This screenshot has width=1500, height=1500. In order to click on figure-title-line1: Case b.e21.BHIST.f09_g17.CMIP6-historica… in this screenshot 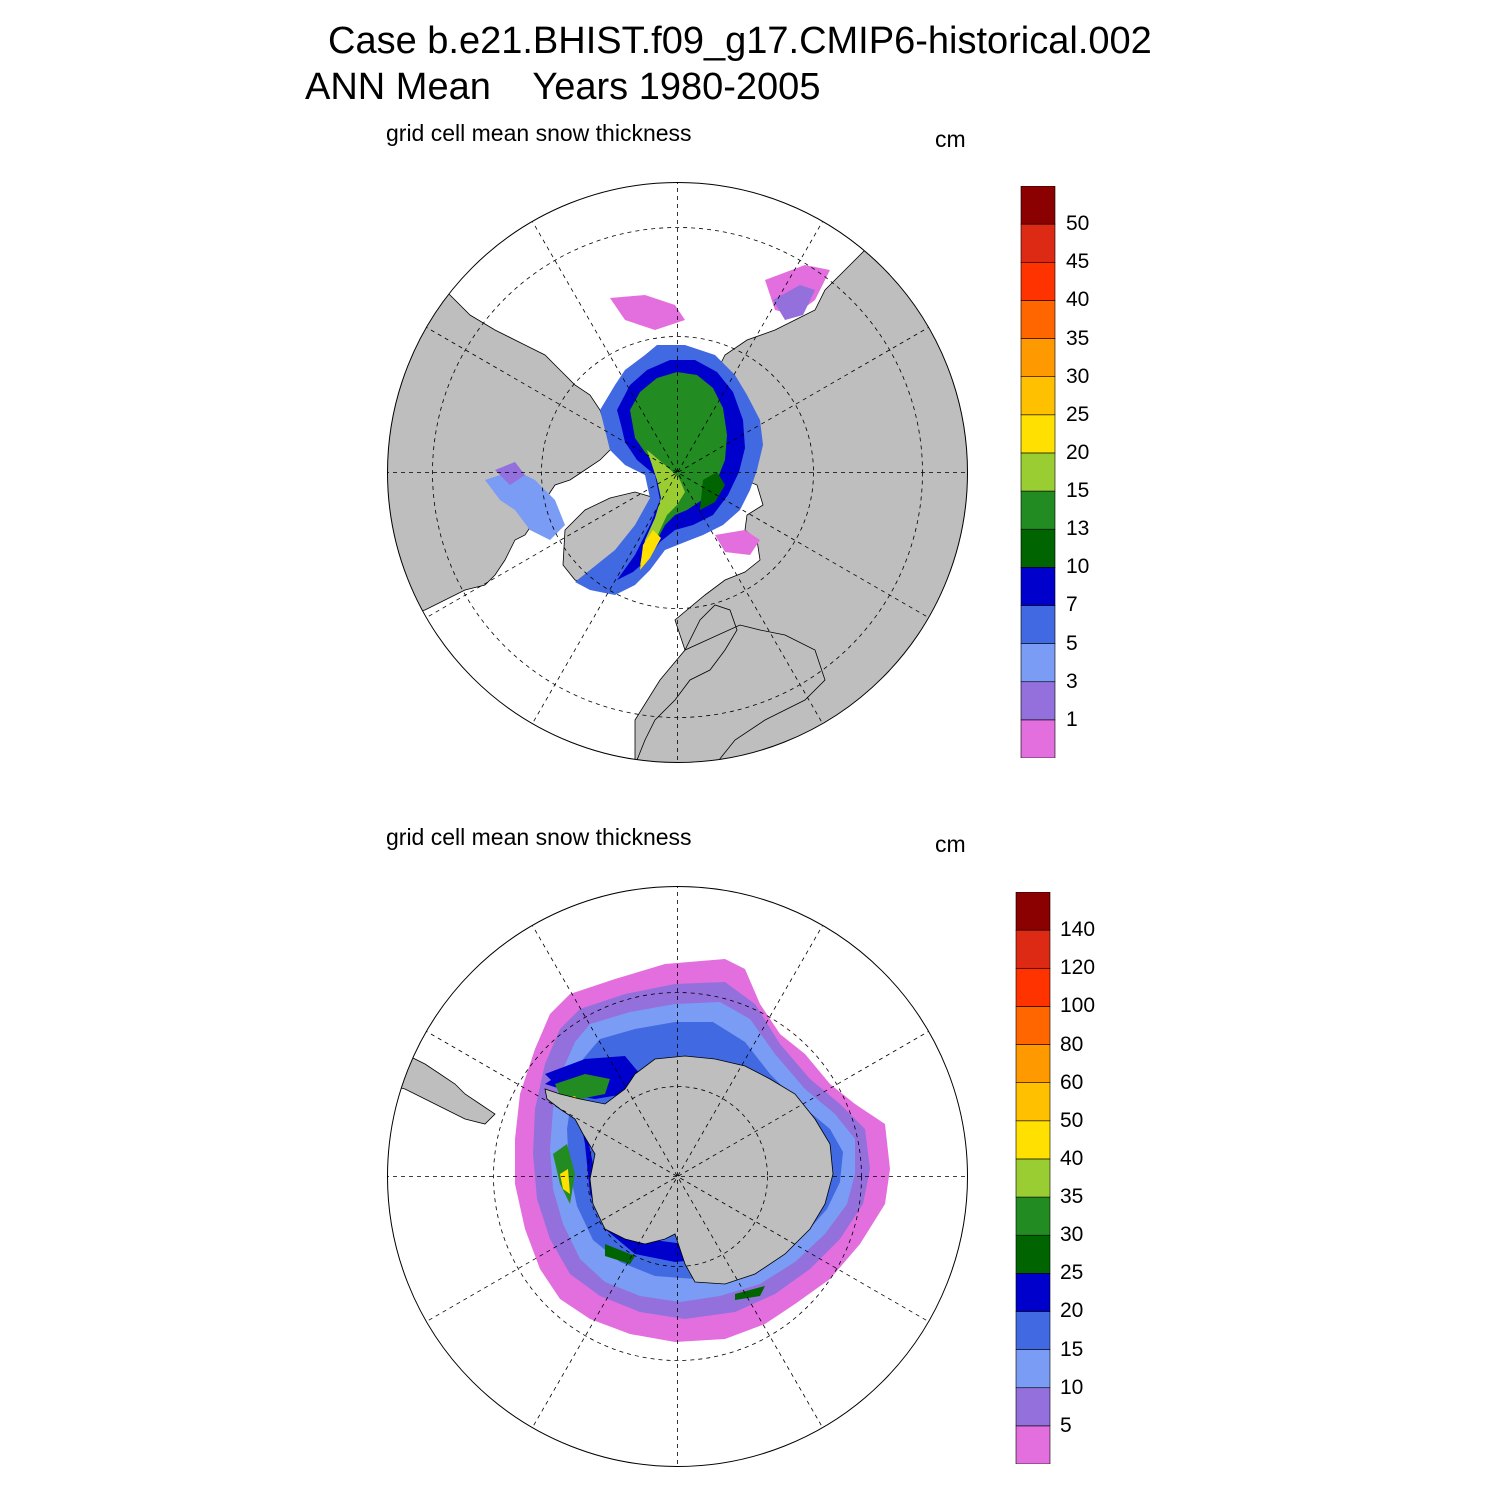, I will do `click(740, 41)`.